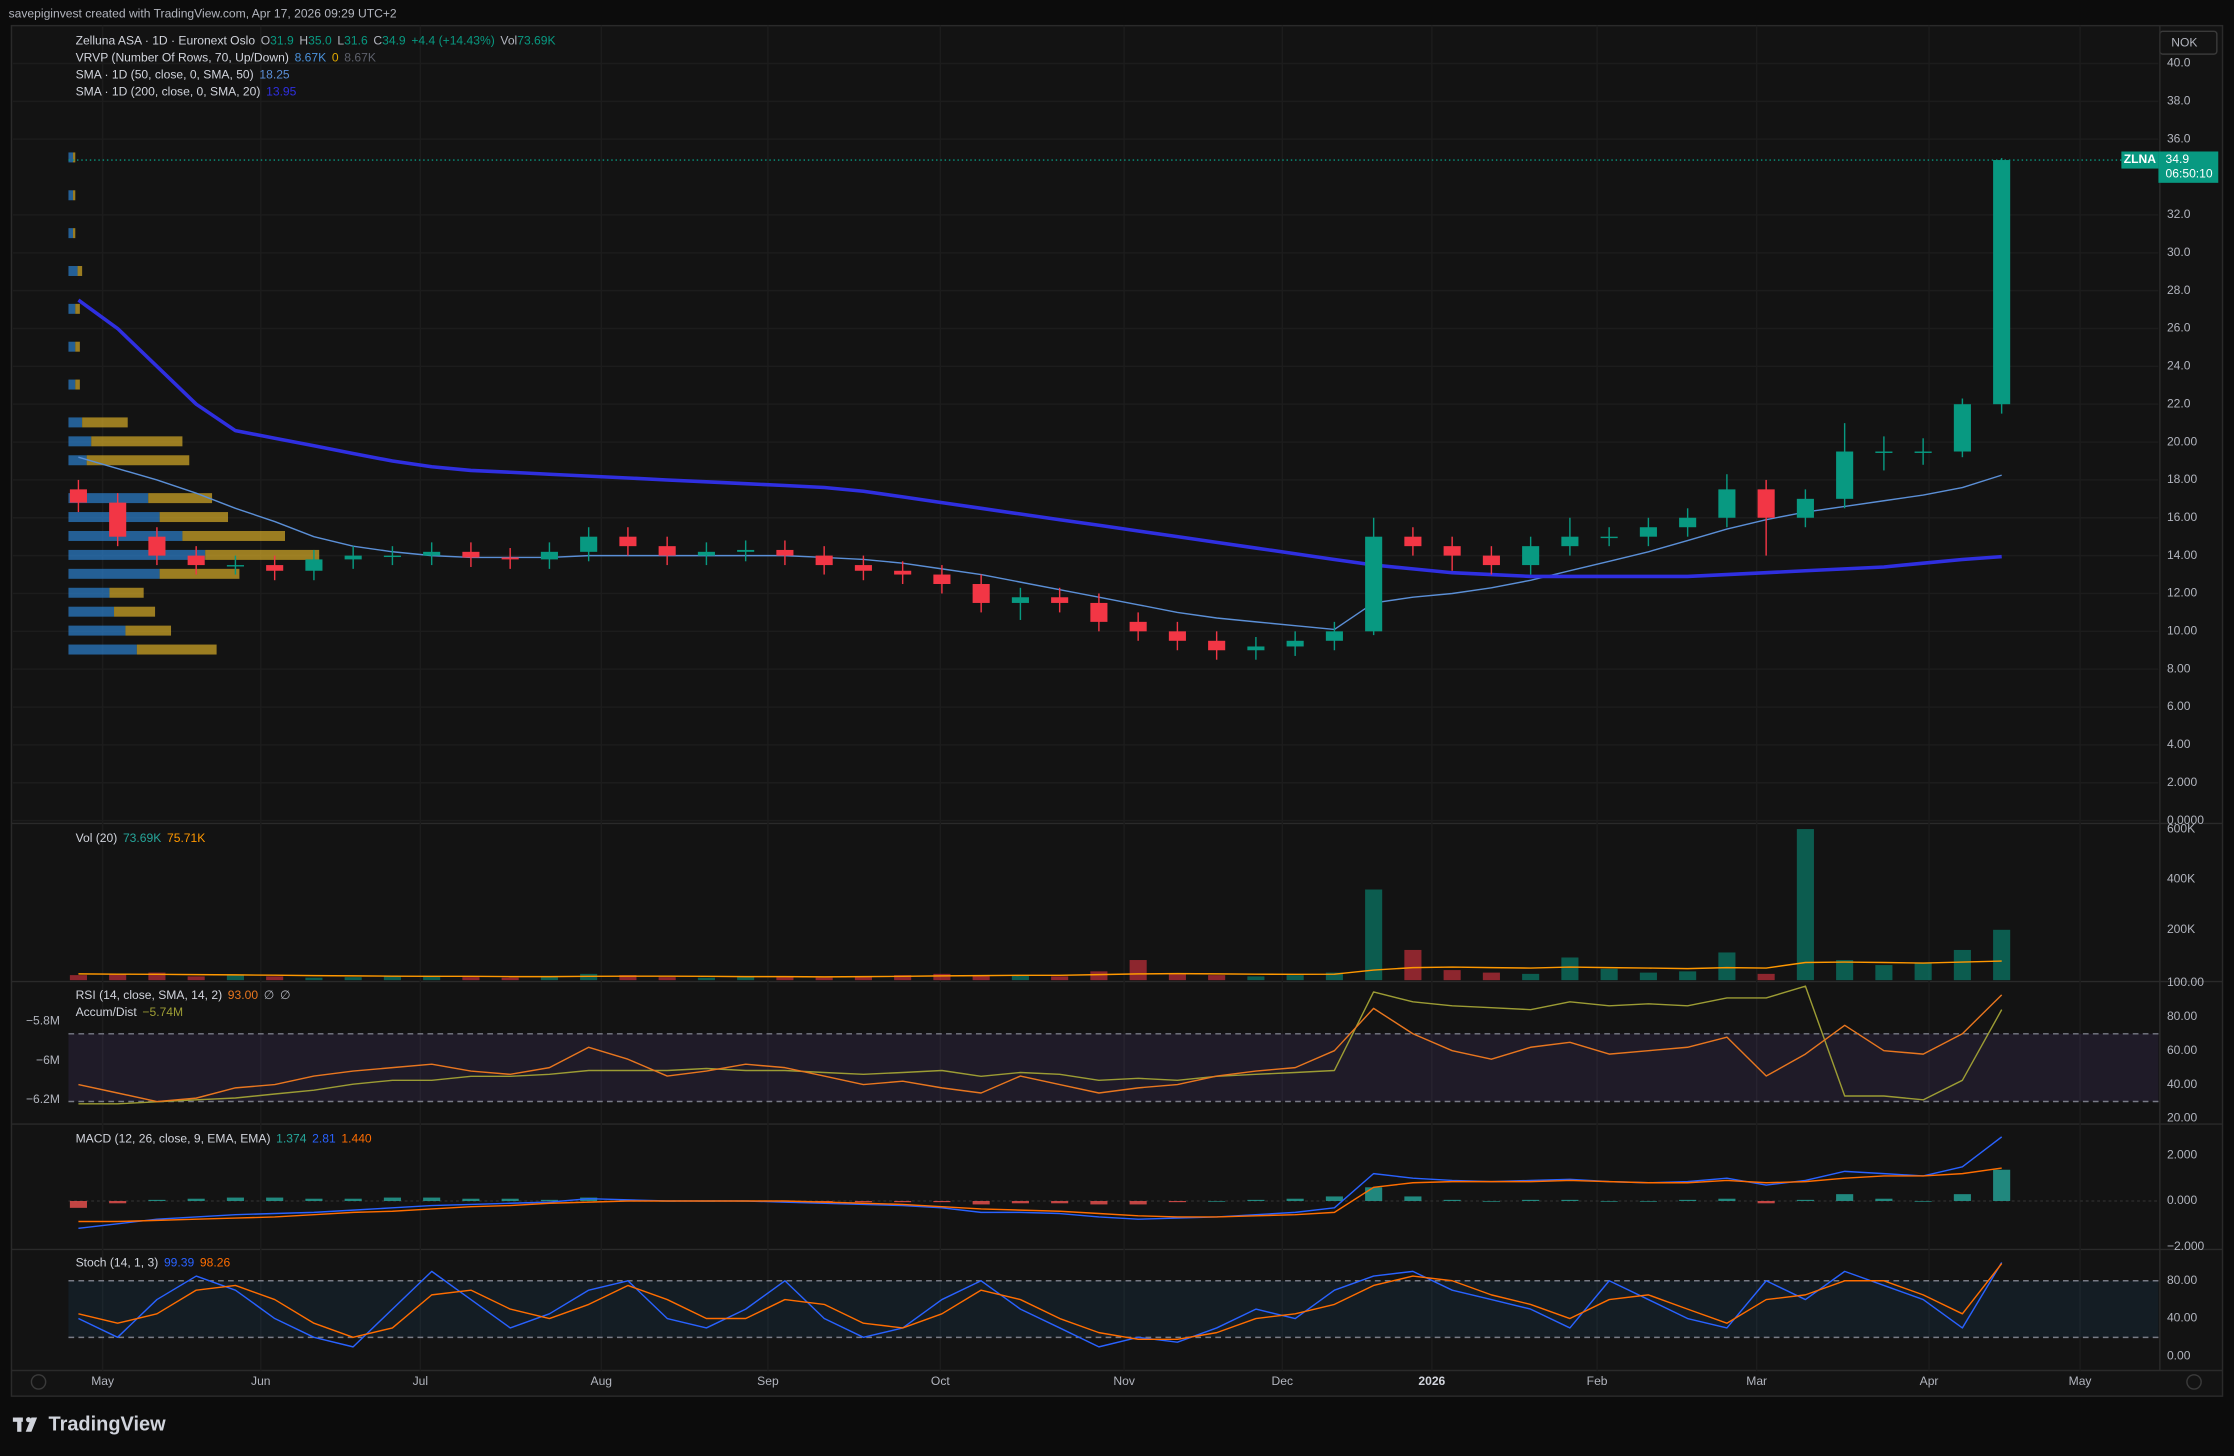 The height and width of the screenshot is (1456, 2234). What do you see at coordinates (1756, 1381) in the screenshot?
I see `x-tick-label: Mar` at bounding box center [1756, 1381].